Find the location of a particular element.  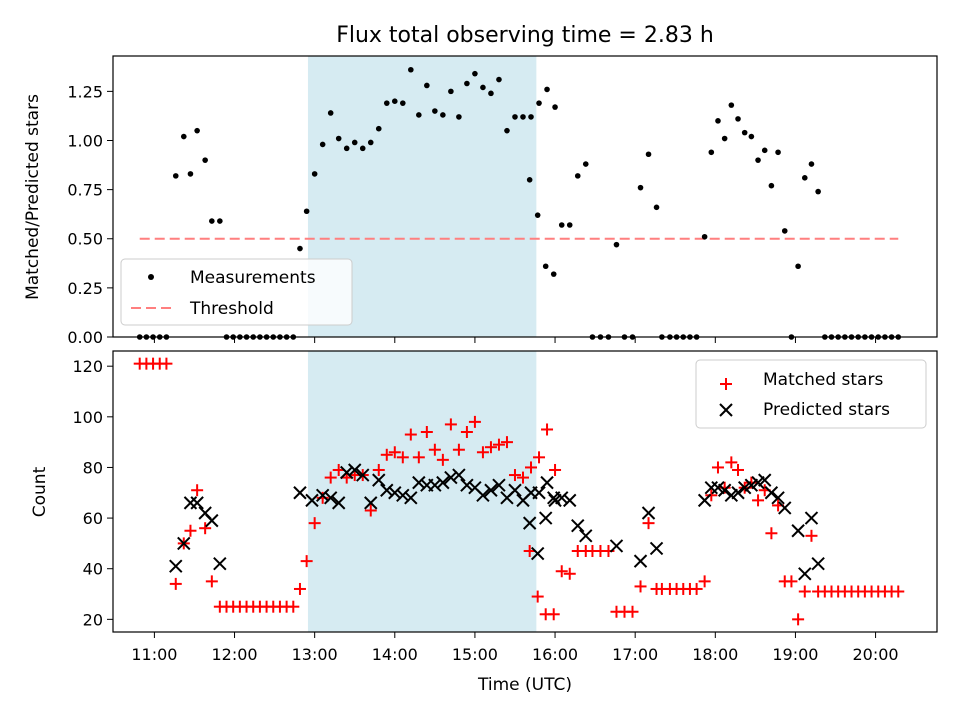

count-legend: Matched stars Predicted stars is located at coordinates (811, 394).